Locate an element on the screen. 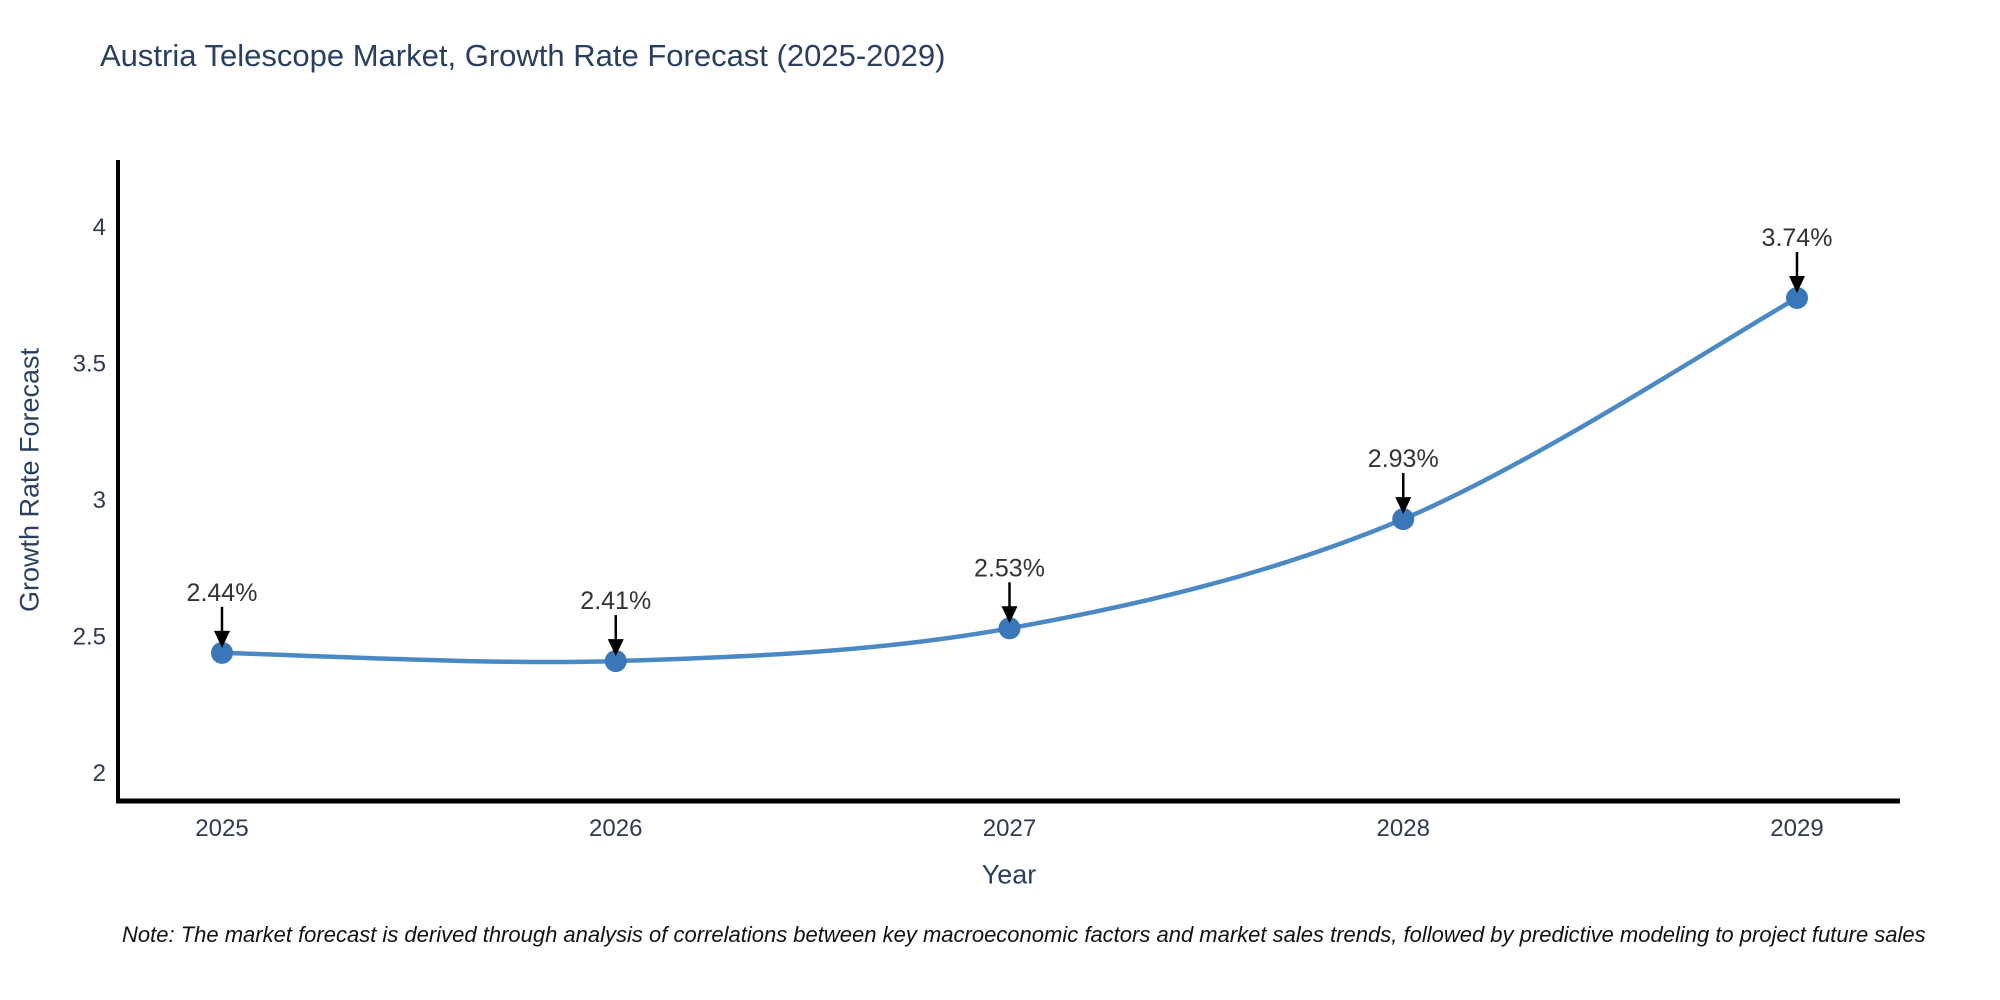 The image size is (2000, 1000). data-point-label: 3.74% is located at coordinates (1797, 238).